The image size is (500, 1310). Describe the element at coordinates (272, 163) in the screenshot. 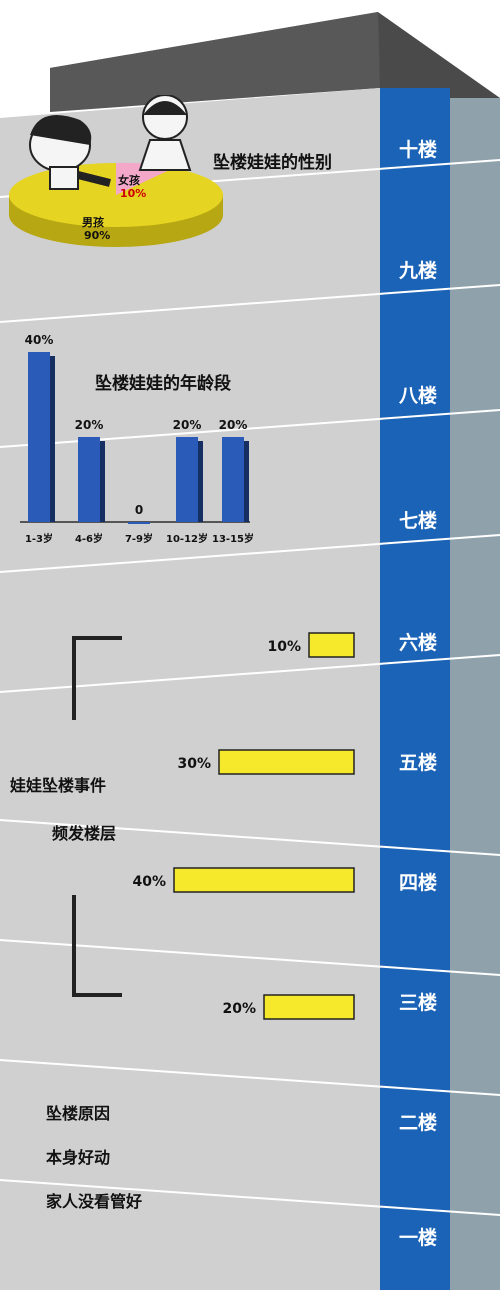

I see `gender-chart-title: 坠楼娃娃的性别` at that location.